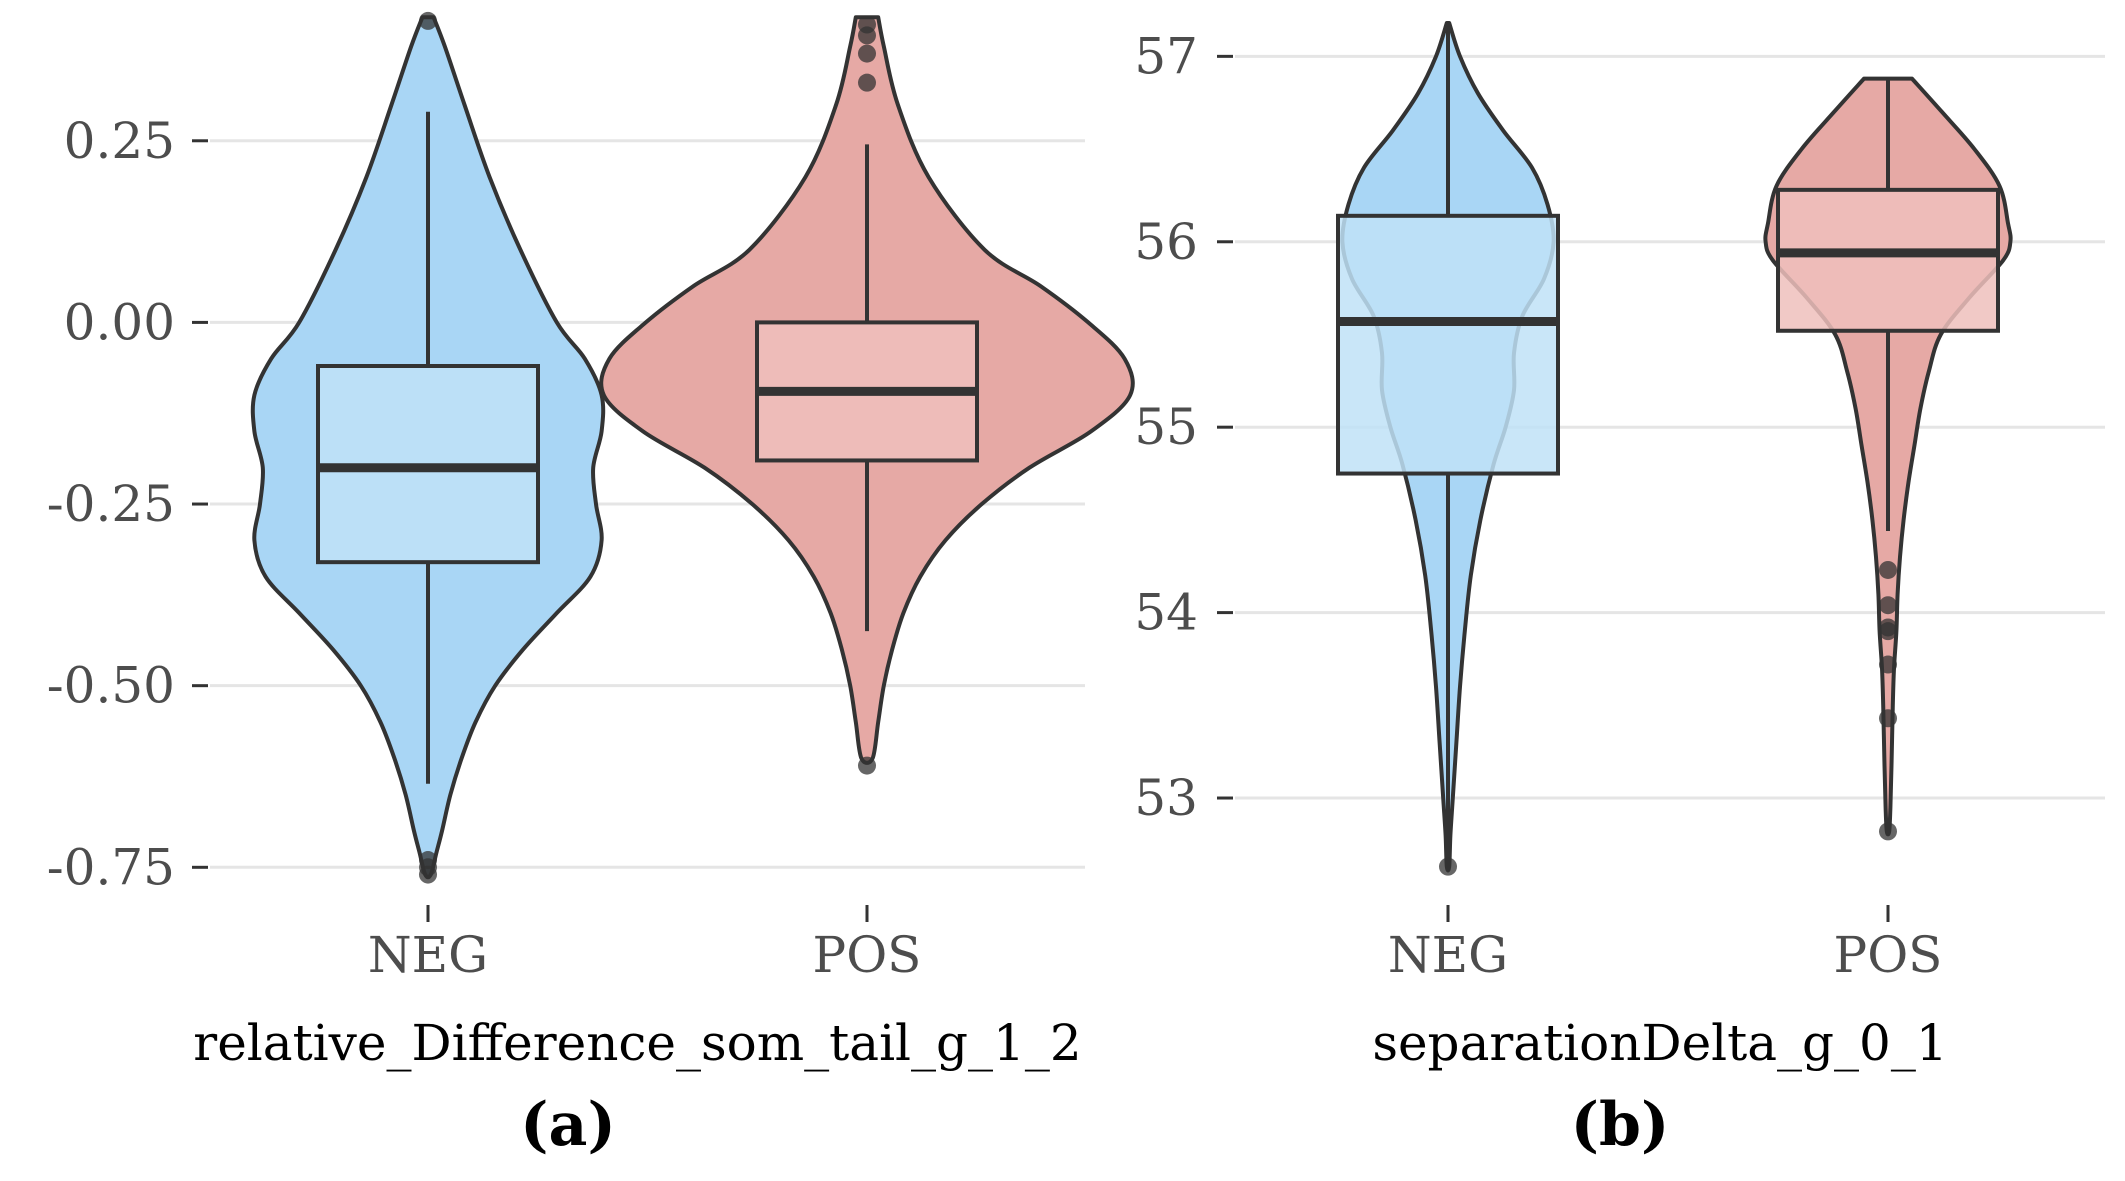 This screenshot has height=1181, width=2125. What do you see at coordinates (1166, 56) in the screenshot?
I see `y-tick-label-b: 57` at bounding box center [1166, 56].